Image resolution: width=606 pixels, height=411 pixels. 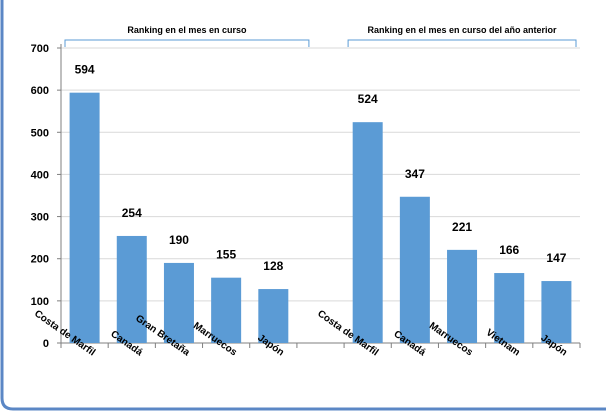 What do you see at coordinates (40, 91) in the screenshot?
I see `y-tick-label-600: 600` at bounding box center [40, 91].